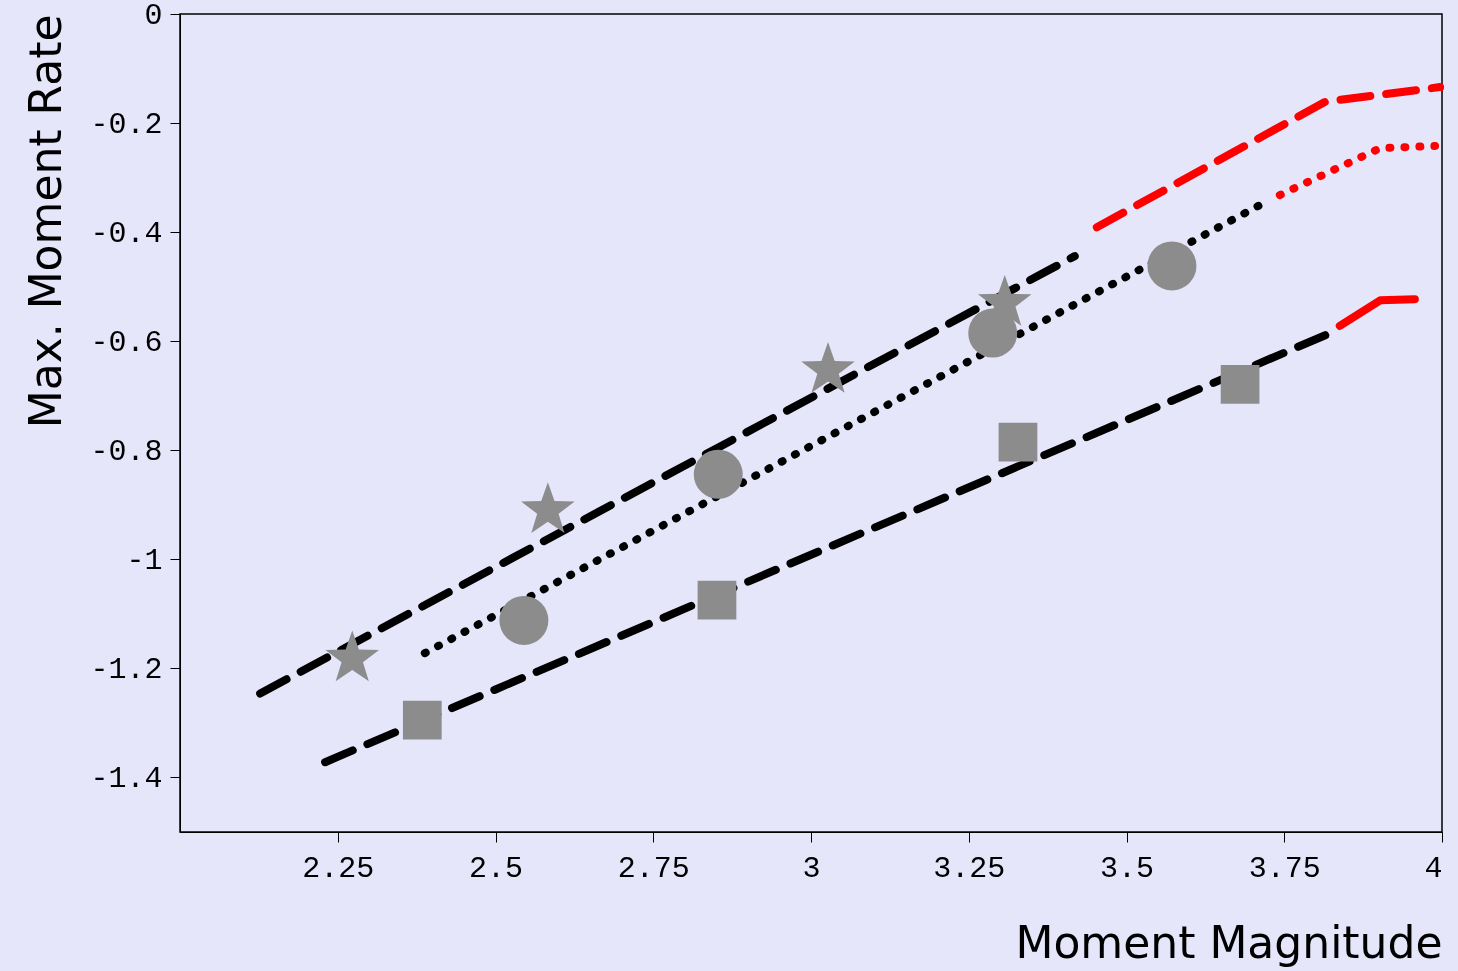 The width and height of the screenshot is (1458, 971). What do you see at coordinates (126, 451) in the screenshot?
I see `y-tick-label: -0.8` at bounding box center [126, 451].